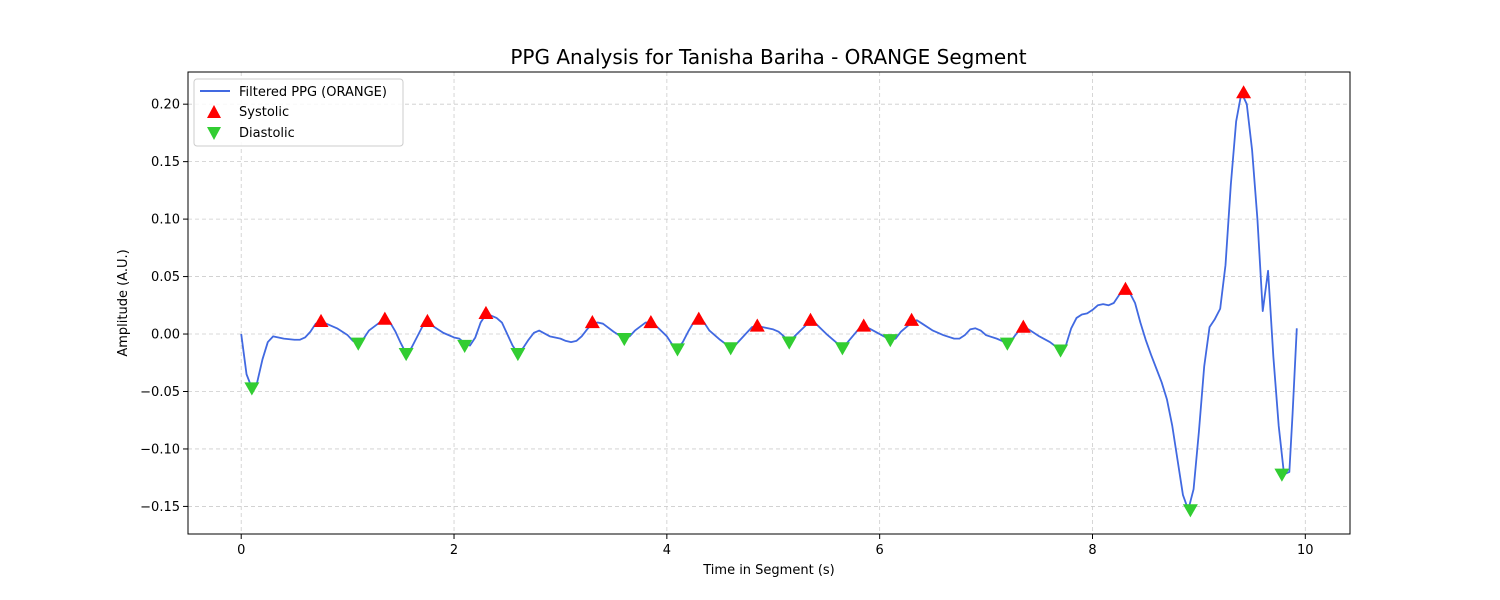  What do you see at coordinates (165, 105) in the screenshot?
I see `y-tick-label: 0.20` at bounding box center [165, 105].